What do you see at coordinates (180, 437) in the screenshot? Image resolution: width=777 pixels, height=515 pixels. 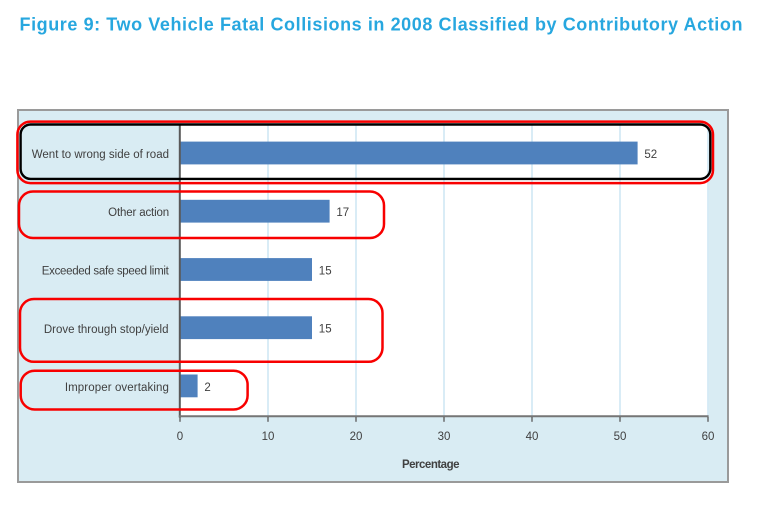 I see `svg-text: 0` at bounding box center [180, 437].